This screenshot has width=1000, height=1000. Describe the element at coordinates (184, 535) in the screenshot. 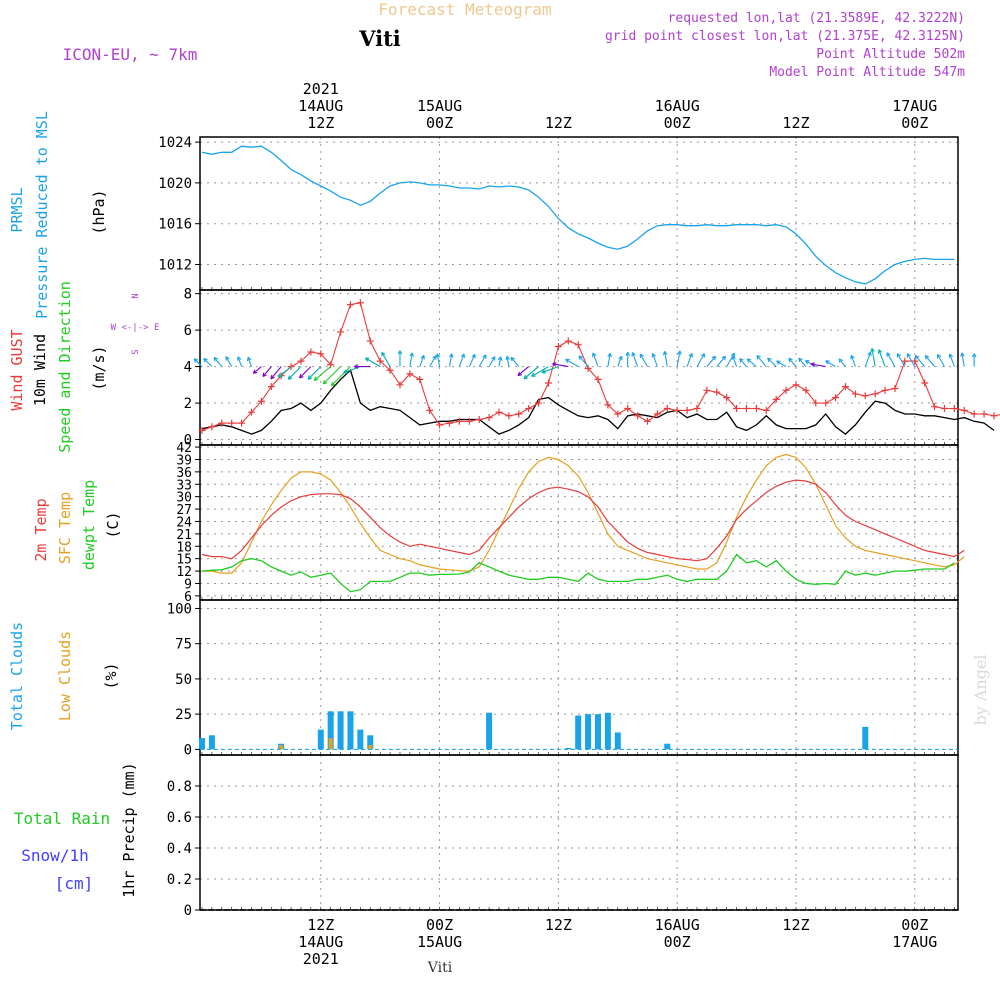

I see `ytick-label: 21` at that location.